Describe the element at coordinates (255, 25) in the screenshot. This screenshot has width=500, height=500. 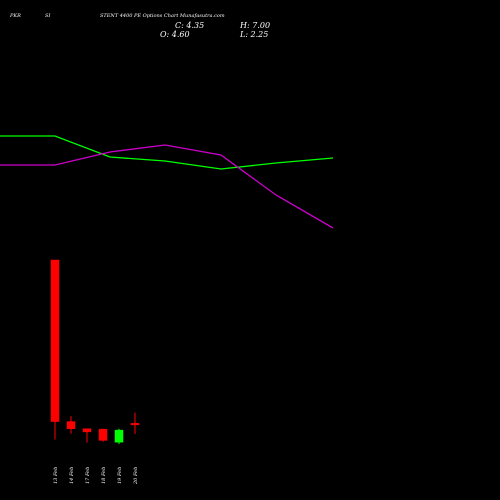
I see `high-value: H: 7.00` at that location.